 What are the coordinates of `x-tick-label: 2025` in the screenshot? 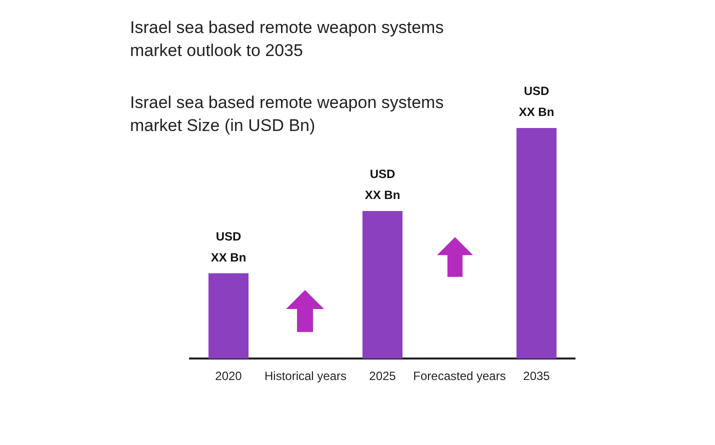 It's located at (382, 376).